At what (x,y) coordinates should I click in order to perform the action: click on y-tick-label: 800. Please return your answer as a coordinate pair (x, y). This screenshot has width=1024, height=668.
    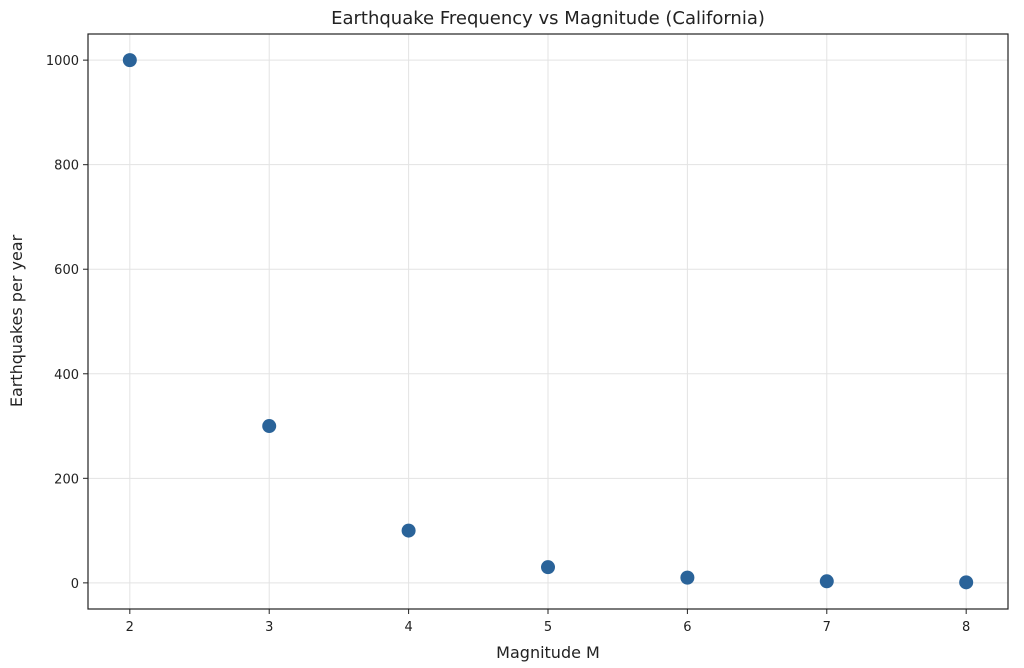
    Looking at the image, I should click on (66, 166).